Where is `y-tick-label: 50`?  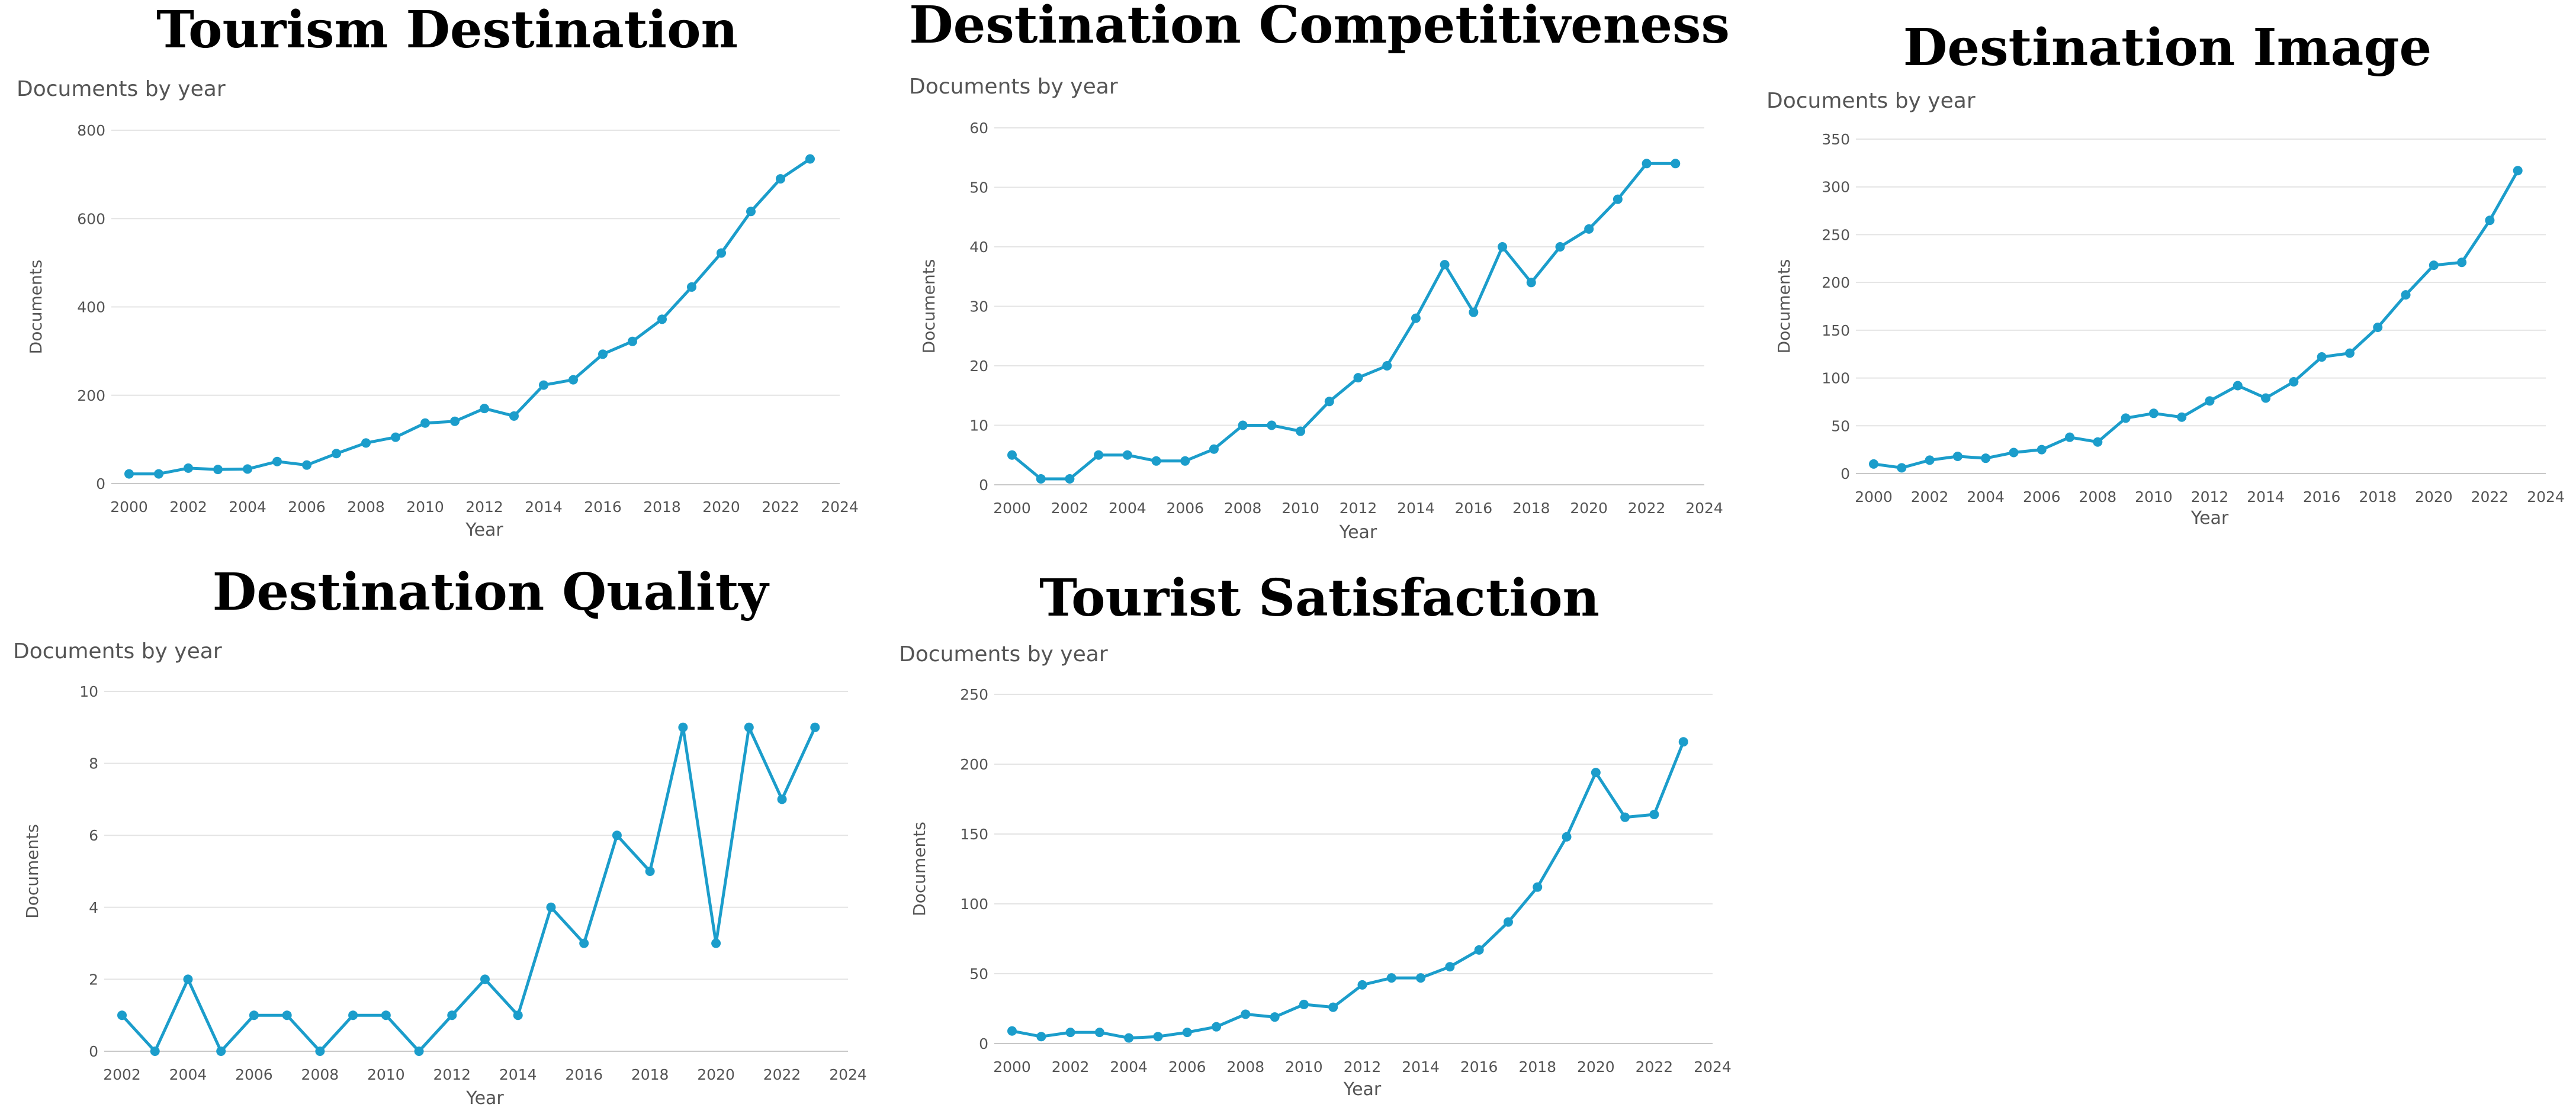 y-tick-label: 50 is located at coordinates (1840, 425).